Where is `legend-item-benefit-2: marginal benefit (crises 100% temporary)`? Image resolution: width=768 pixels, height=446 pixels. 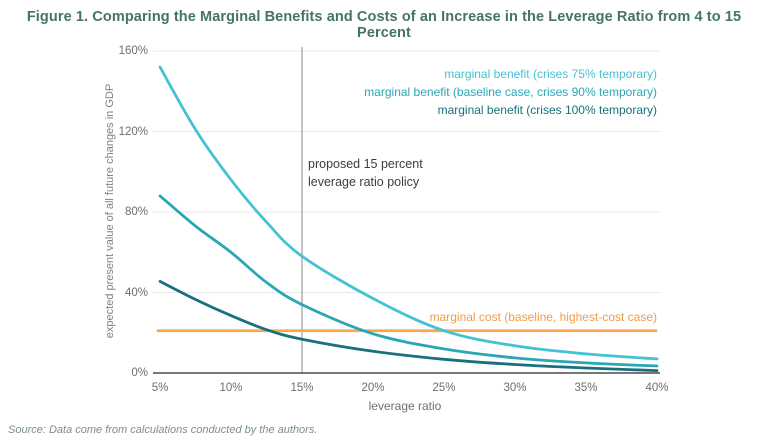
legend-item-benefit-2: marginal benefit (crises 100% temporary) is located at coordinates (547, 110).